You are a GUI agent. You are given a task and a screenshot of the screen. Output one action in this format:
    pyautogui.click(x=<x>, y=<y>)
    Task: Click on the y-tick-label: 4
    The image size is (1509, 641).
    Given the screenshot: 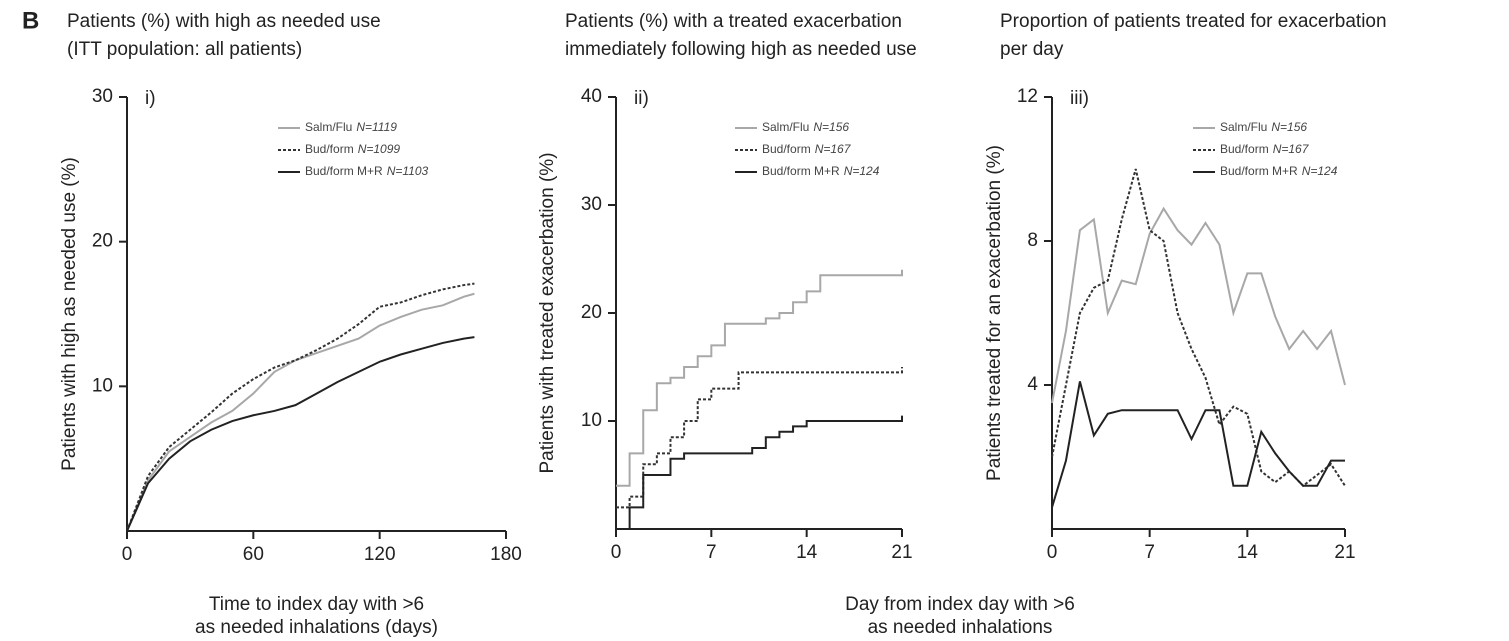 What is the action you would take?
    pyautogui.click(x=1032, y=384)
    